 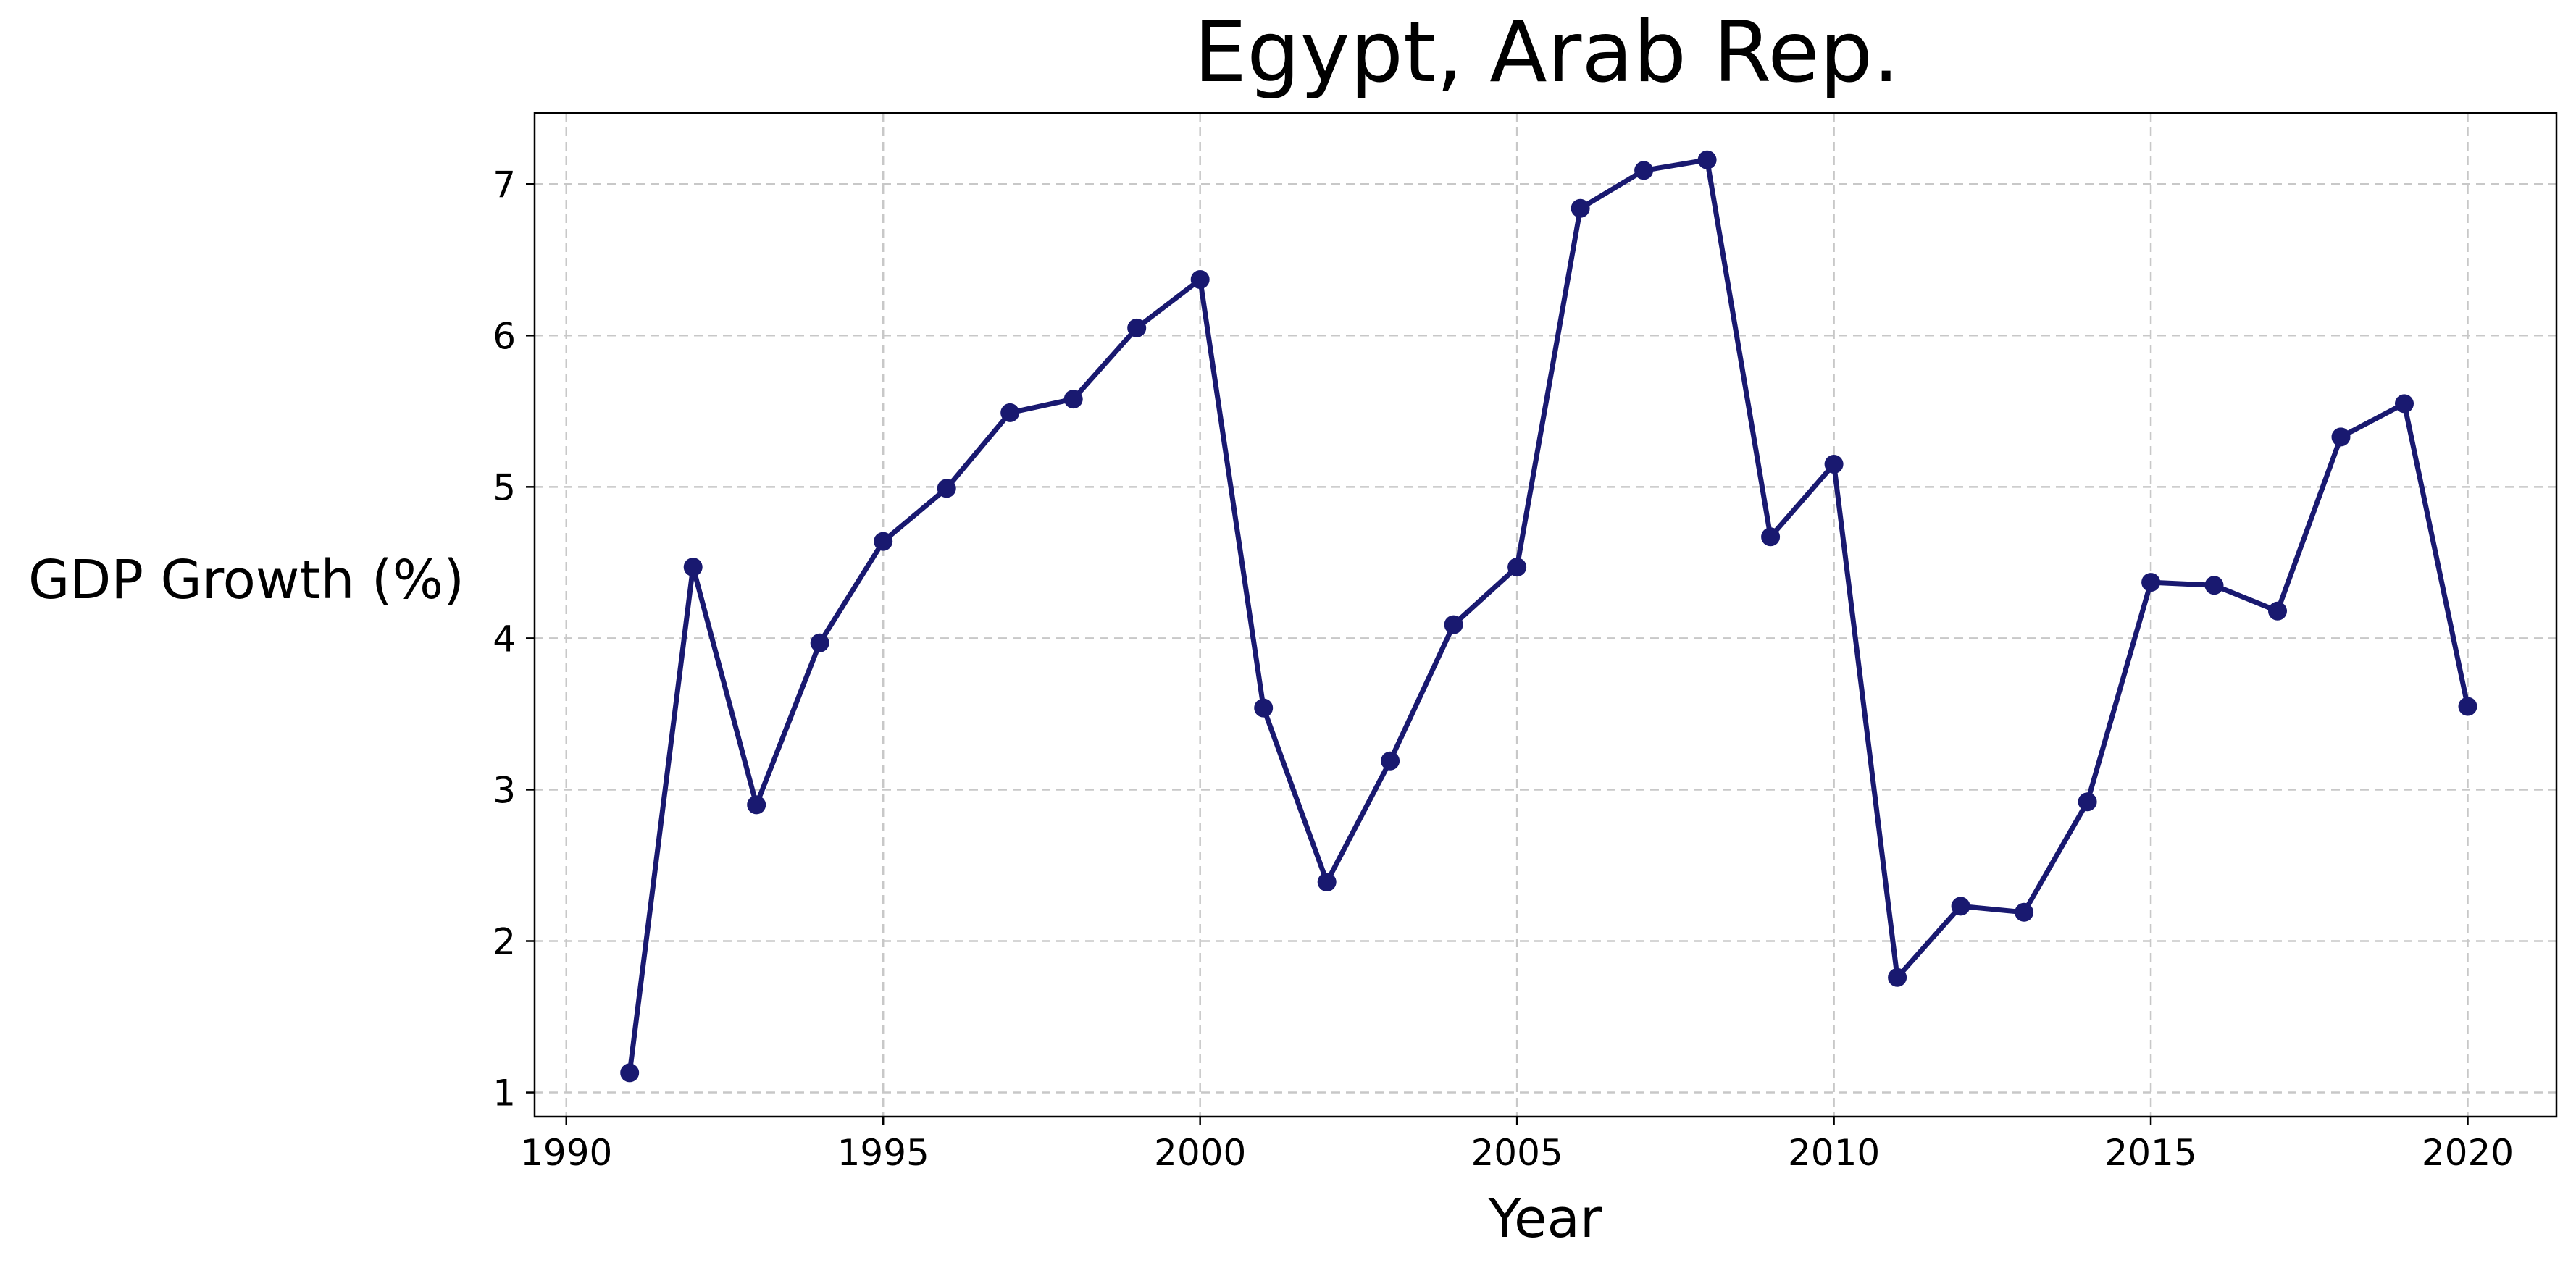 What do you see at coordinates (504, 487) in the screenshot?
I see `y-tick-label: 5` at bounding box center [504, 487].